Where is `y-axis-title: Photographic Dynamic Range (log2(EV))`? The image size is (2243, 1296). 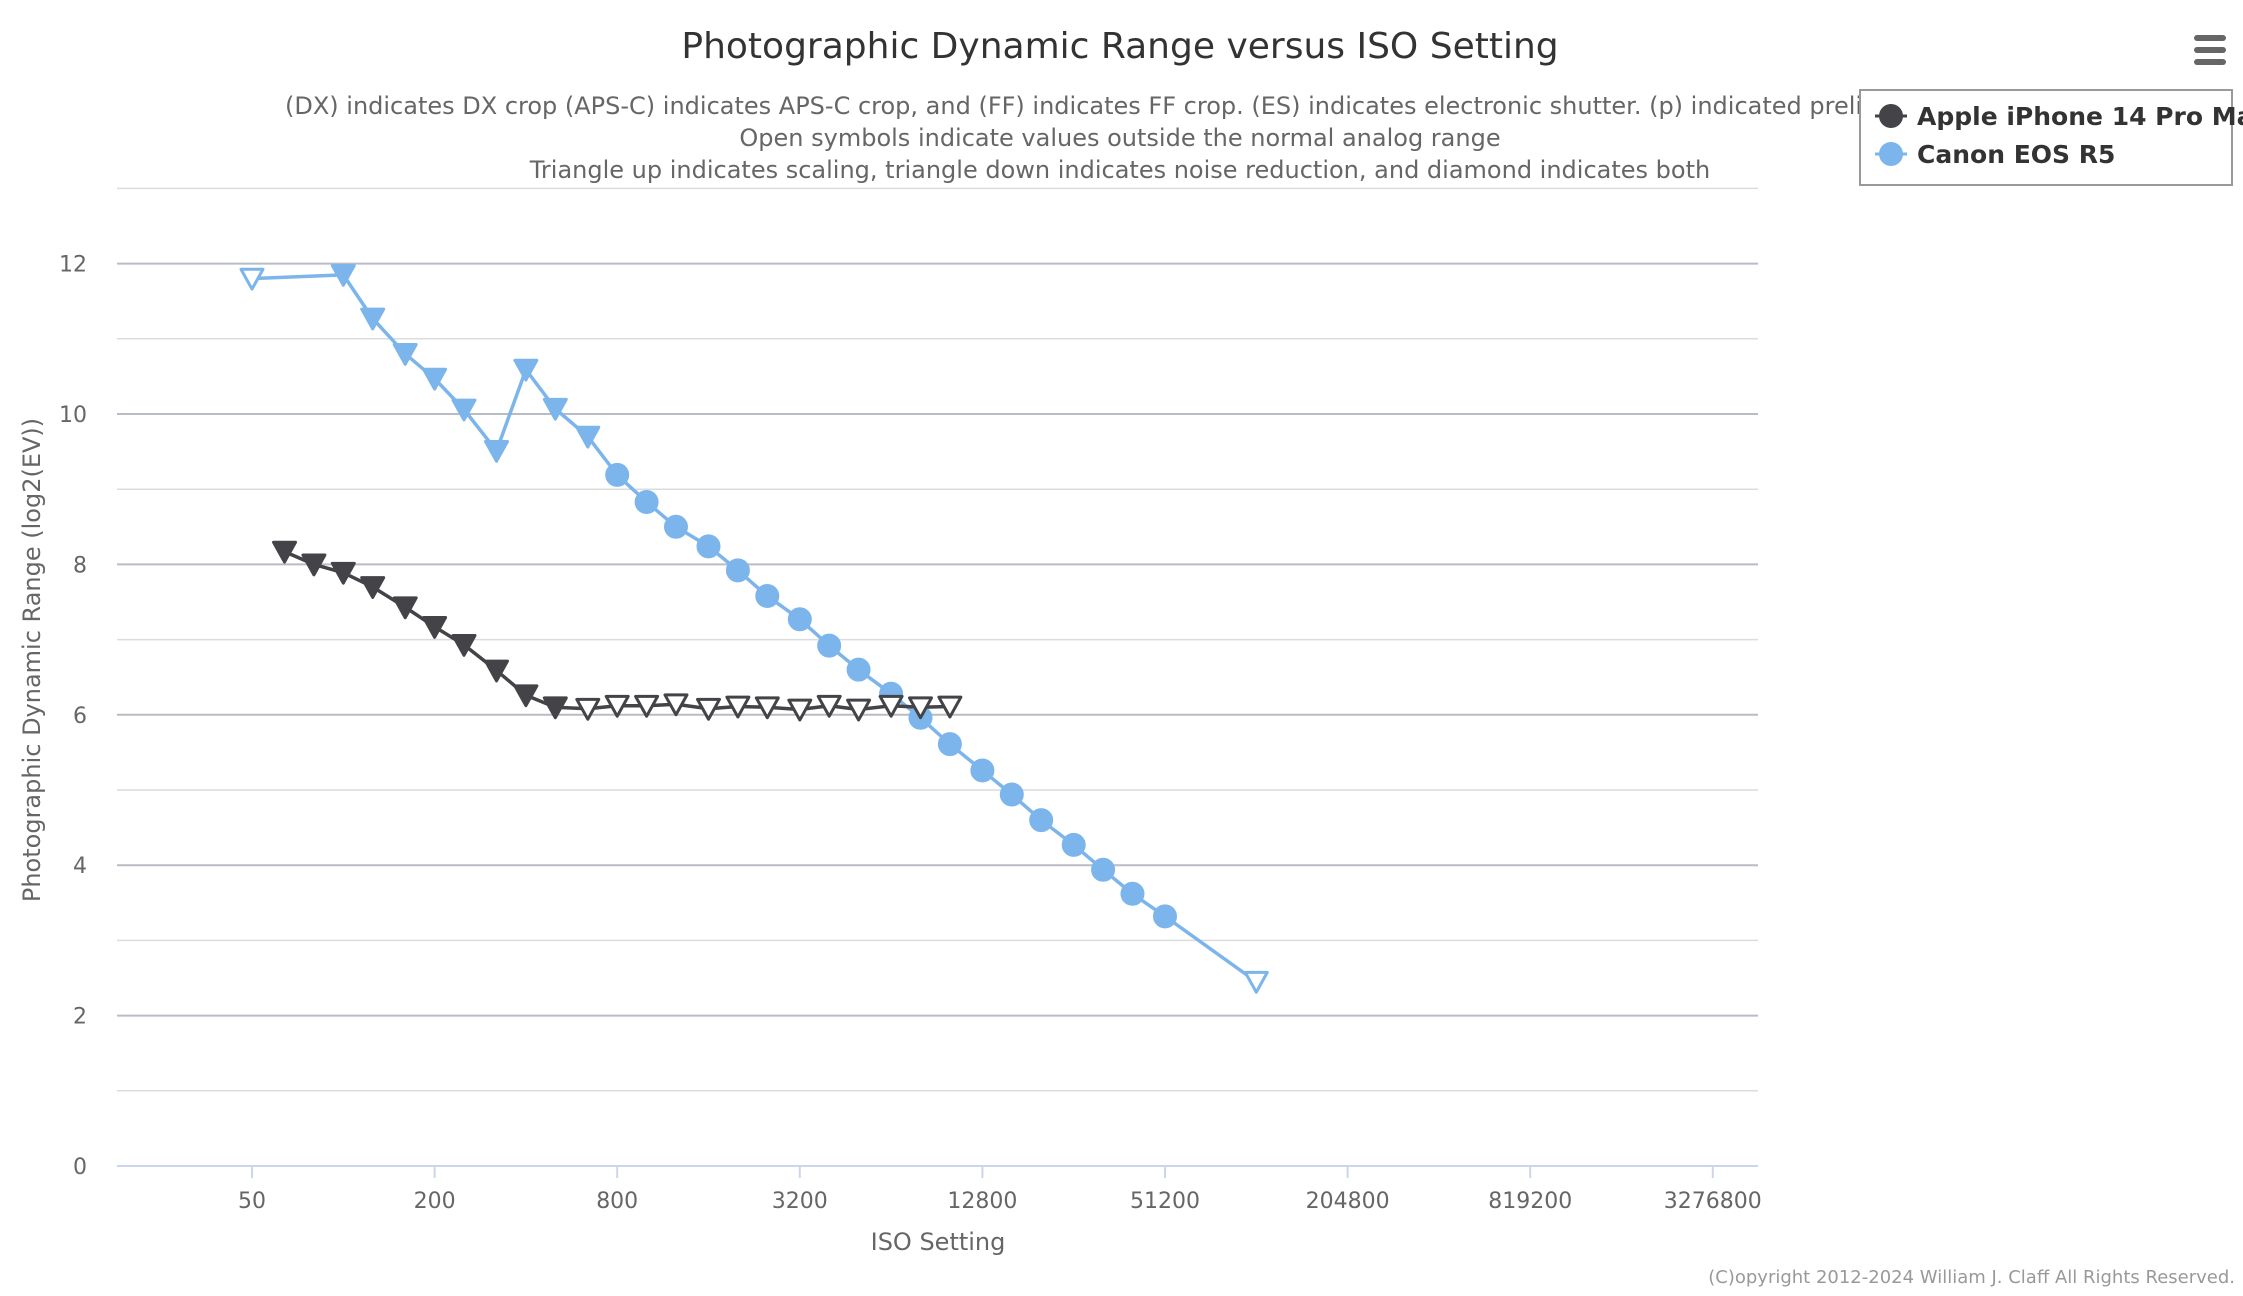 y-axis-title: Photographic Dynamic Range (log2(EV)) is located at coordinates (32, 660).